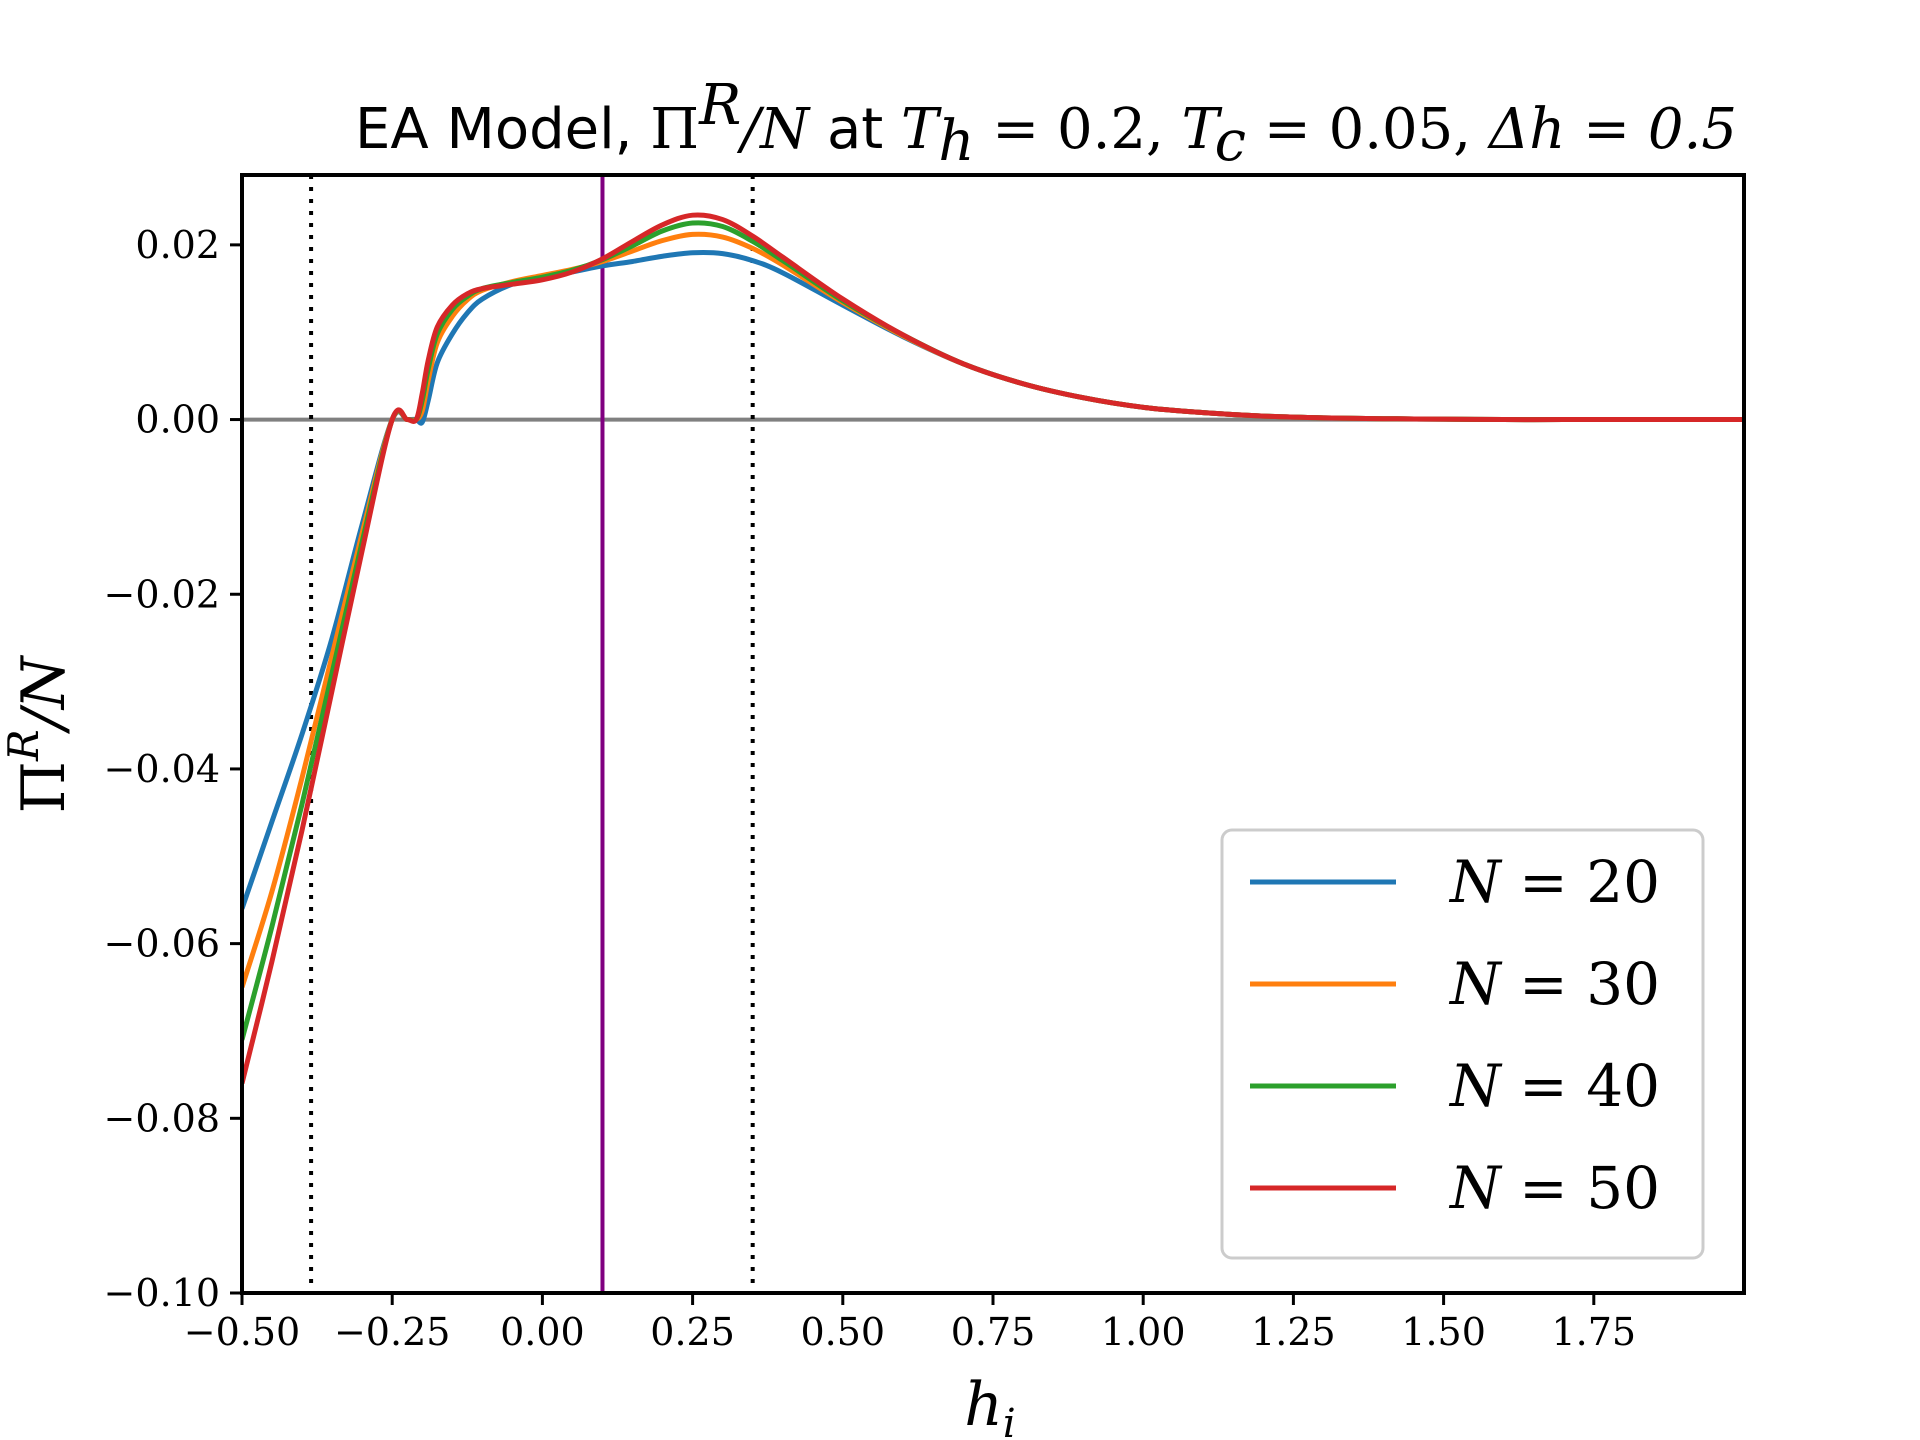 The image size is (1920, 1440). Describe the element at coordinates (162, 594) in the screenshot. I see `y-tick-label: −0.02` at that location.